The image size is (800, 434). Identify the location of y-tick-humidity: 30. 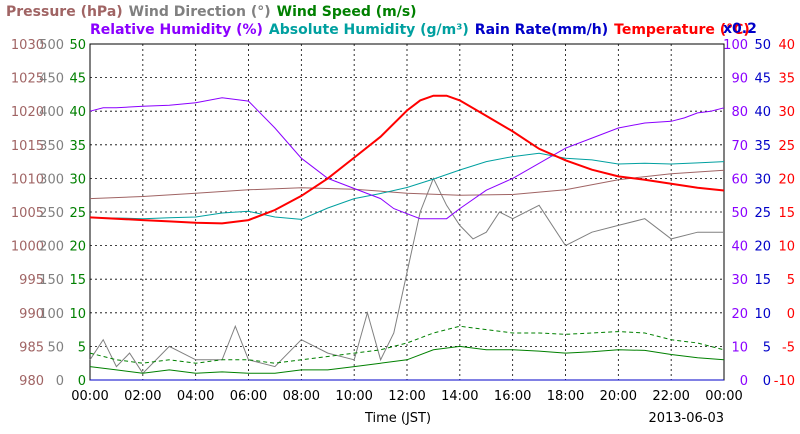
(739, 280).